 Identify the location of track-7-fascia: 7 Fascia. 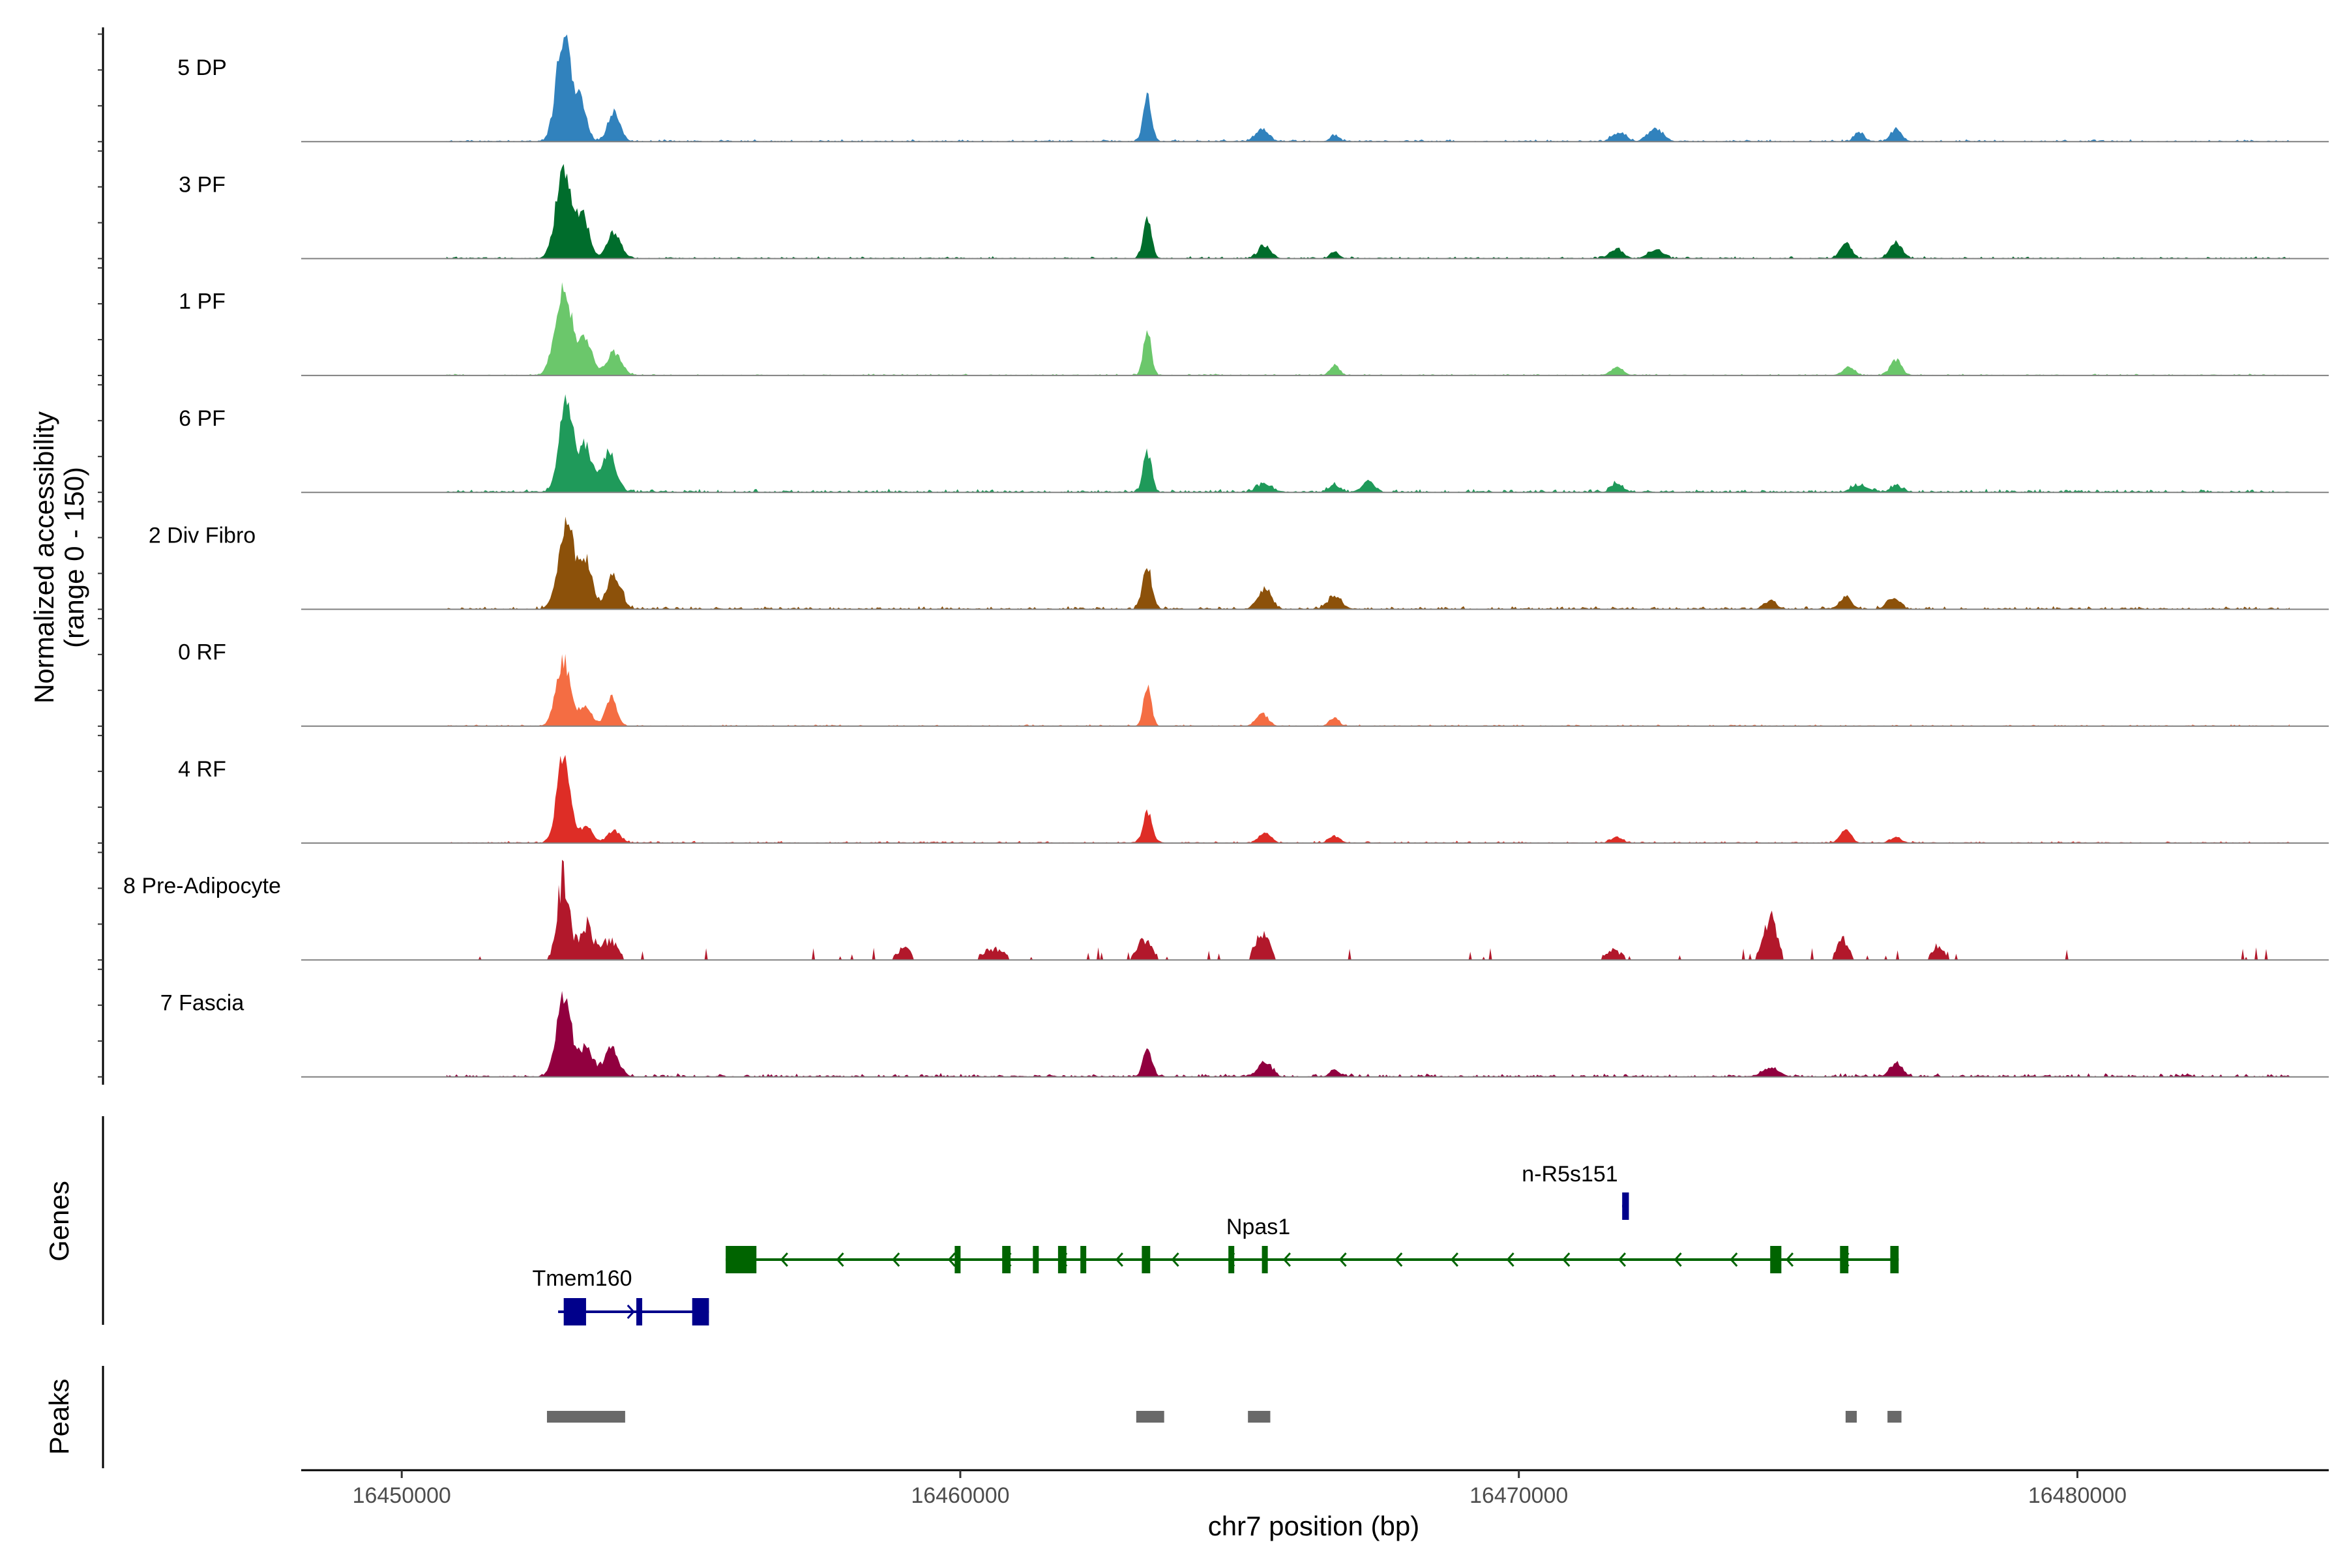
(1244, 1034).